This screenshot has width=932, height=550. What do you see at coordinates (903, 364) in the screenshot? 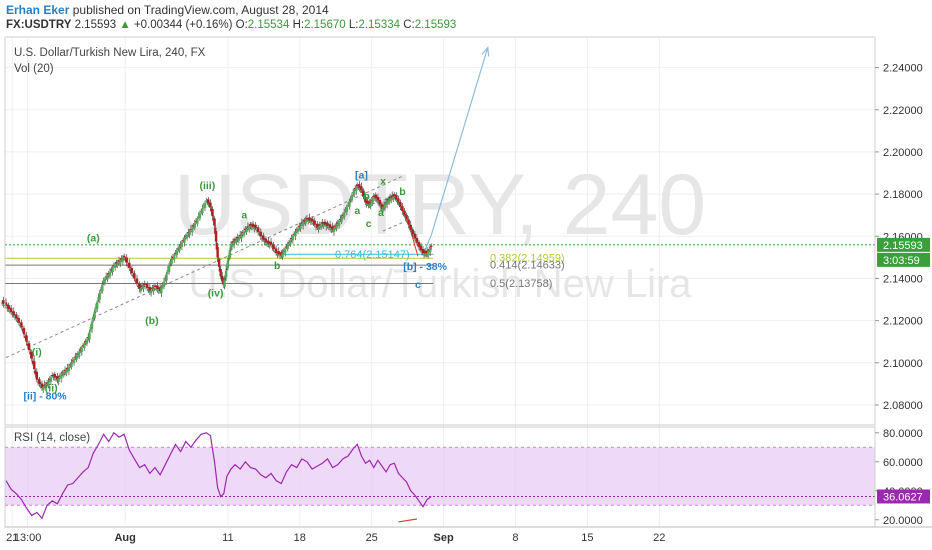
I see `price-tick-label: 2.10000` at bounding box center [903, 364].